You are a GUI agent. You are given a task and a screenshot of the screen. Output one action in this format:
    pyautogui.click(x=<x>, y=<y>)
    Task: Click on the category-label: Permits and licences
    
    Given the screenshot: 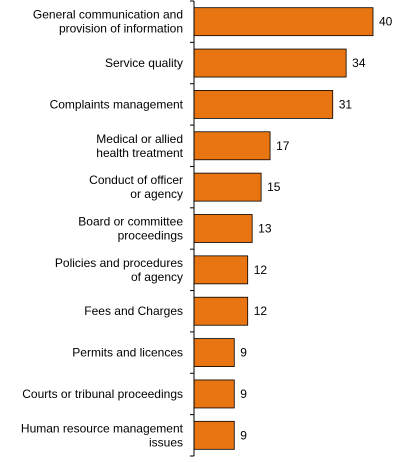 What is the action you would take?
    pyautogui.click(x=127, y=353)
    